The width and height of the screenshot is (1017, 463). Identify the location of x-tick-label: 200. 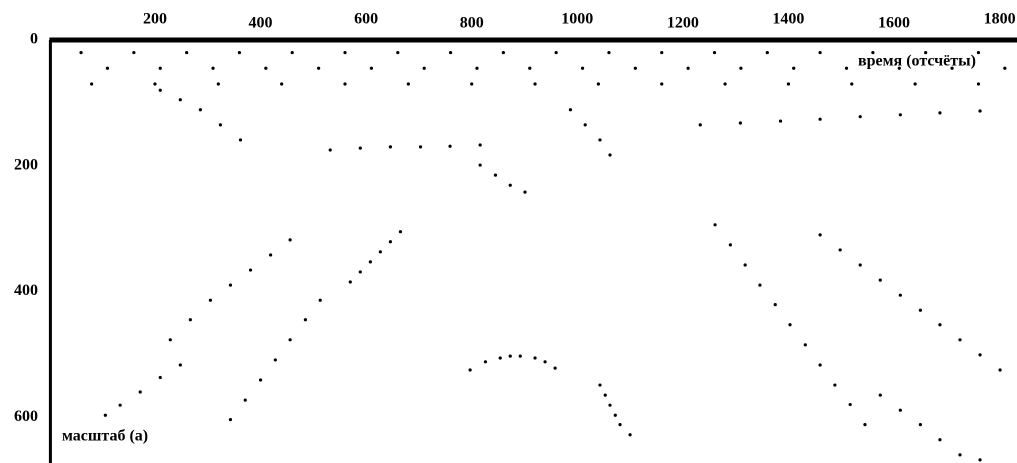
(155, 19).